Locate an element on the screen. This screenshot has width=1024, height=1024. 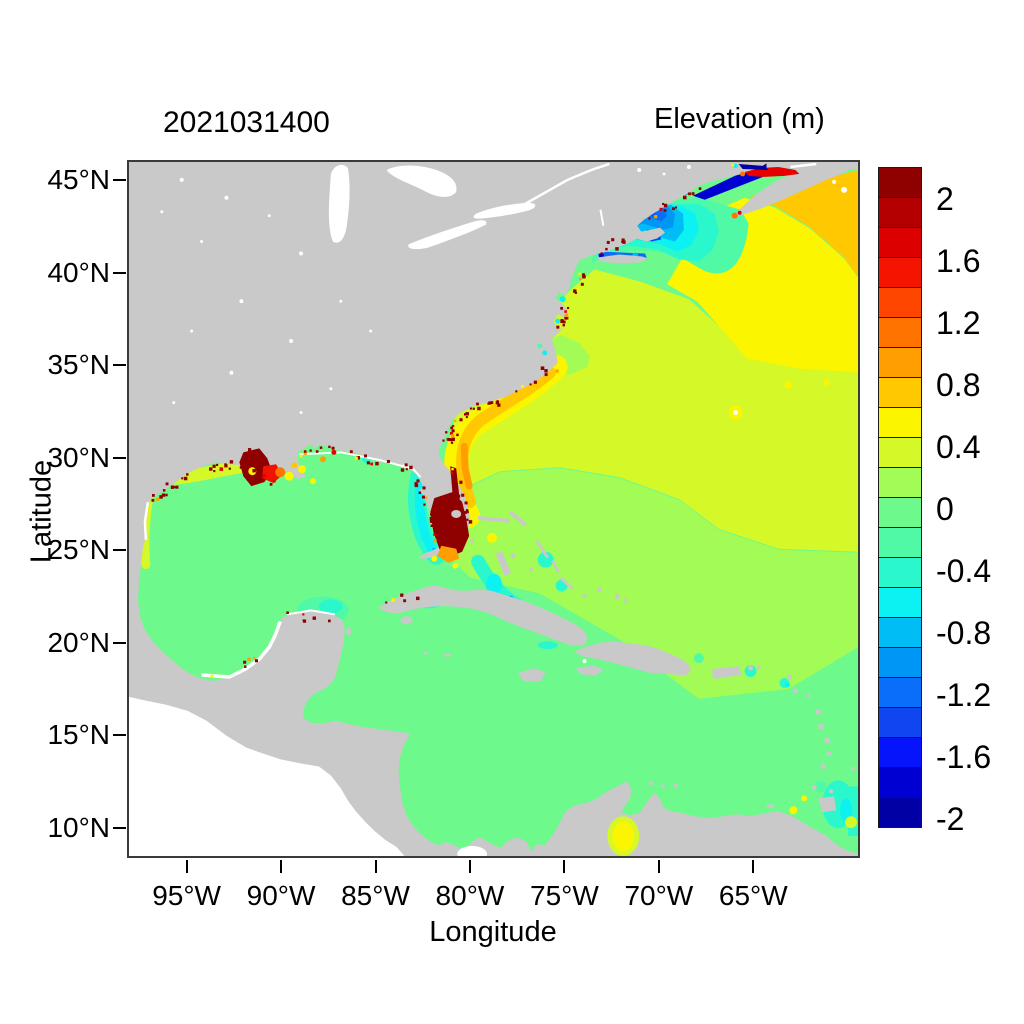
x-tick-label: 80°W is located at coordinates (470, 895).